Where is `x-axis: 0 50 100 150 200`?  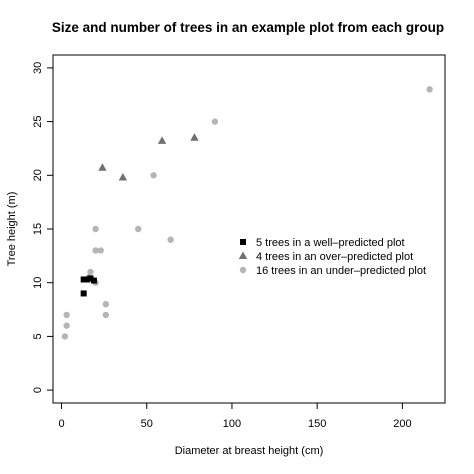
x-axis: 0 50 100 150 200 is located at coordinates (235, 416).